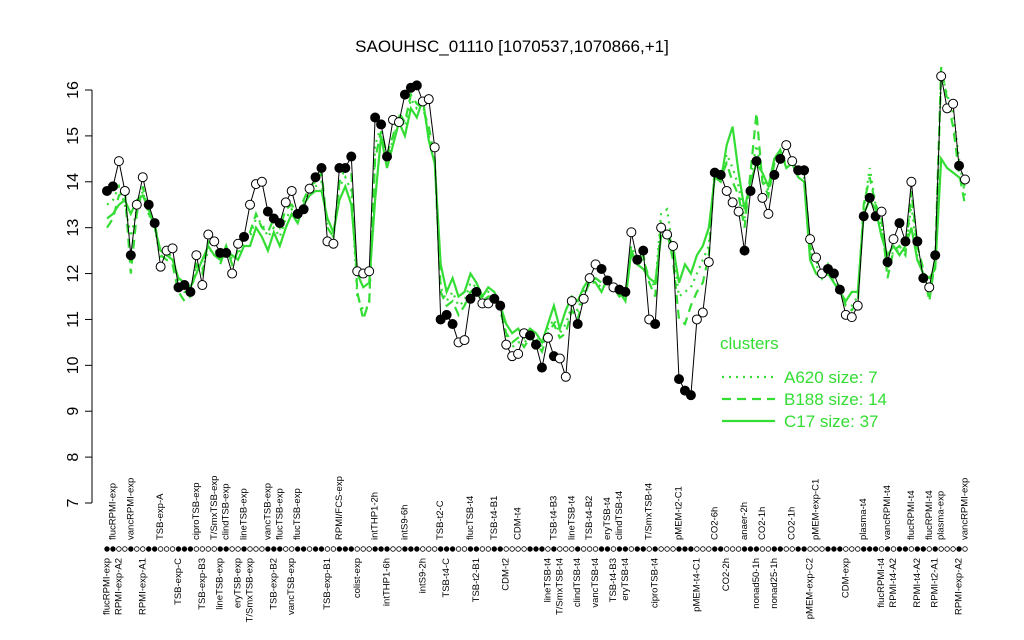  I want to click on x-tick-label: vancRPMI-t4, so click(887, 512).